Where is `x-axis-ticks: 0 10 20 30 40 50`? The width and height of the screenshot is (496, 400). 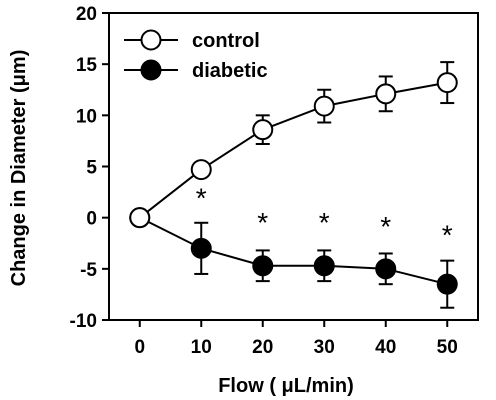
x-axis-ticks: 0 10 20 30 40 50 is located at coordinates (296, 339).